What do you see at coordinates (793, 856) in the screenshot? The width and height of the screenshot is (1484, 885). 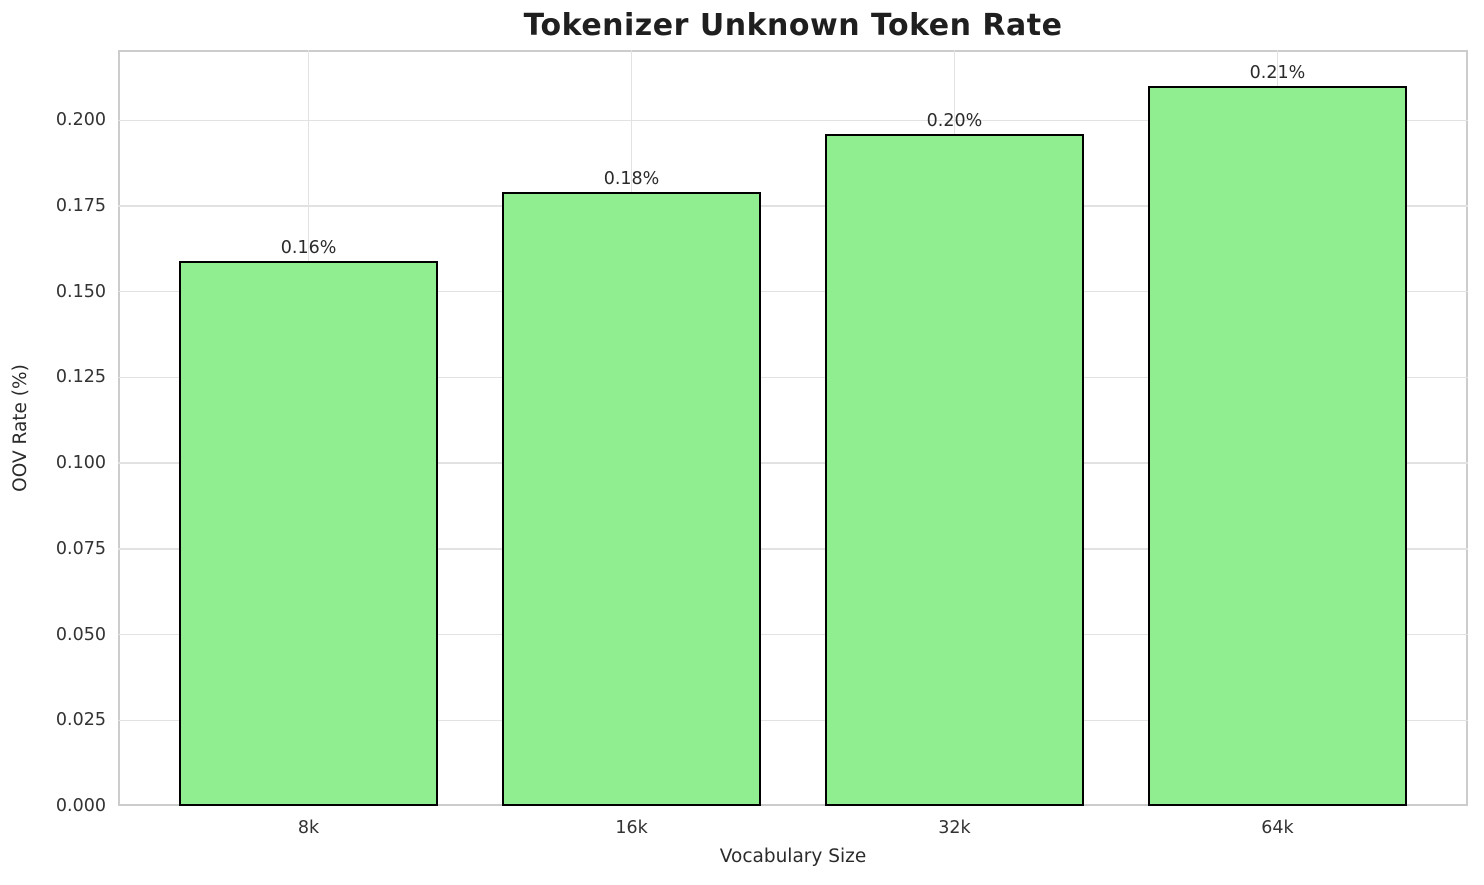 I see `x-axis-label: Vocabulary Size` at bounding box center [793, 856].